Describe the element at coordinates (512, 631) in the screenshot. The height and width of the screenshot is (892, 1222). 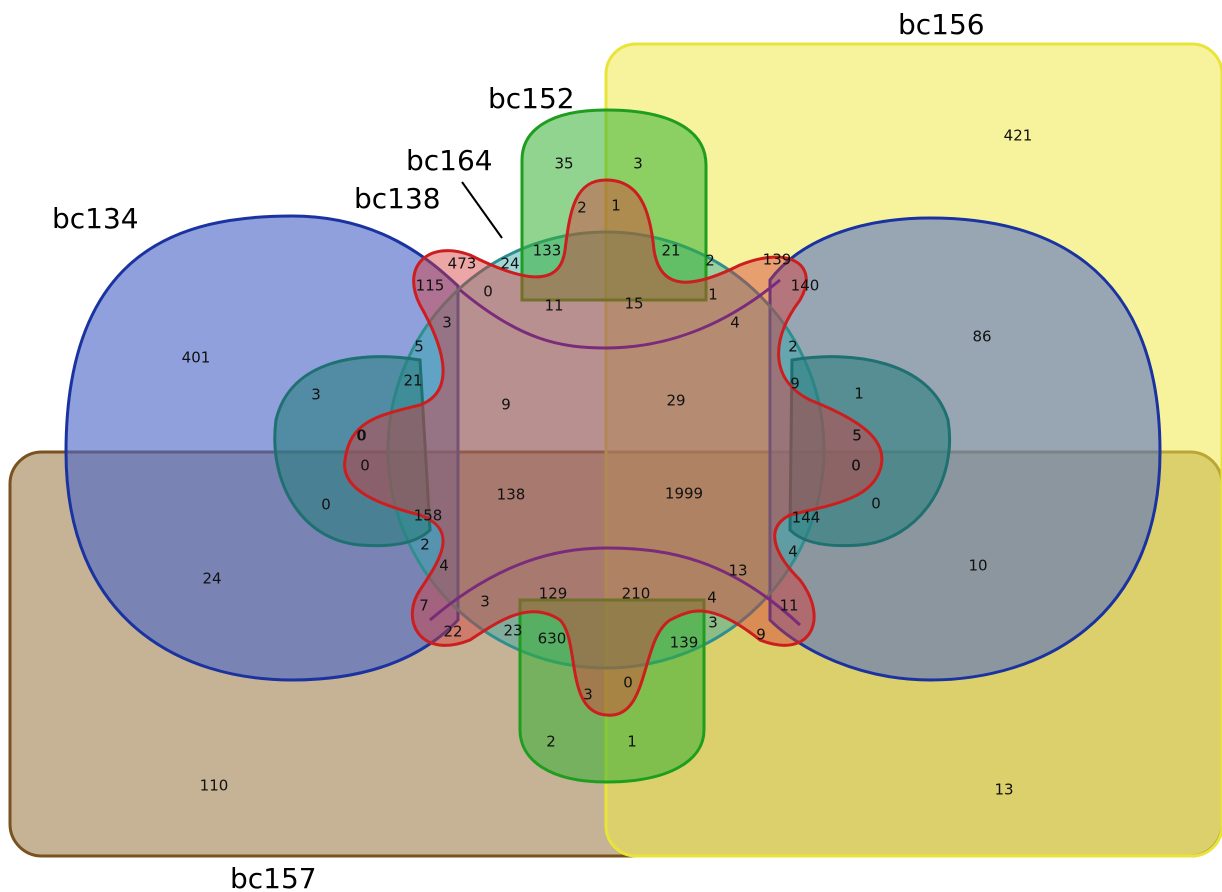
I see `region-count: 23` at that location.